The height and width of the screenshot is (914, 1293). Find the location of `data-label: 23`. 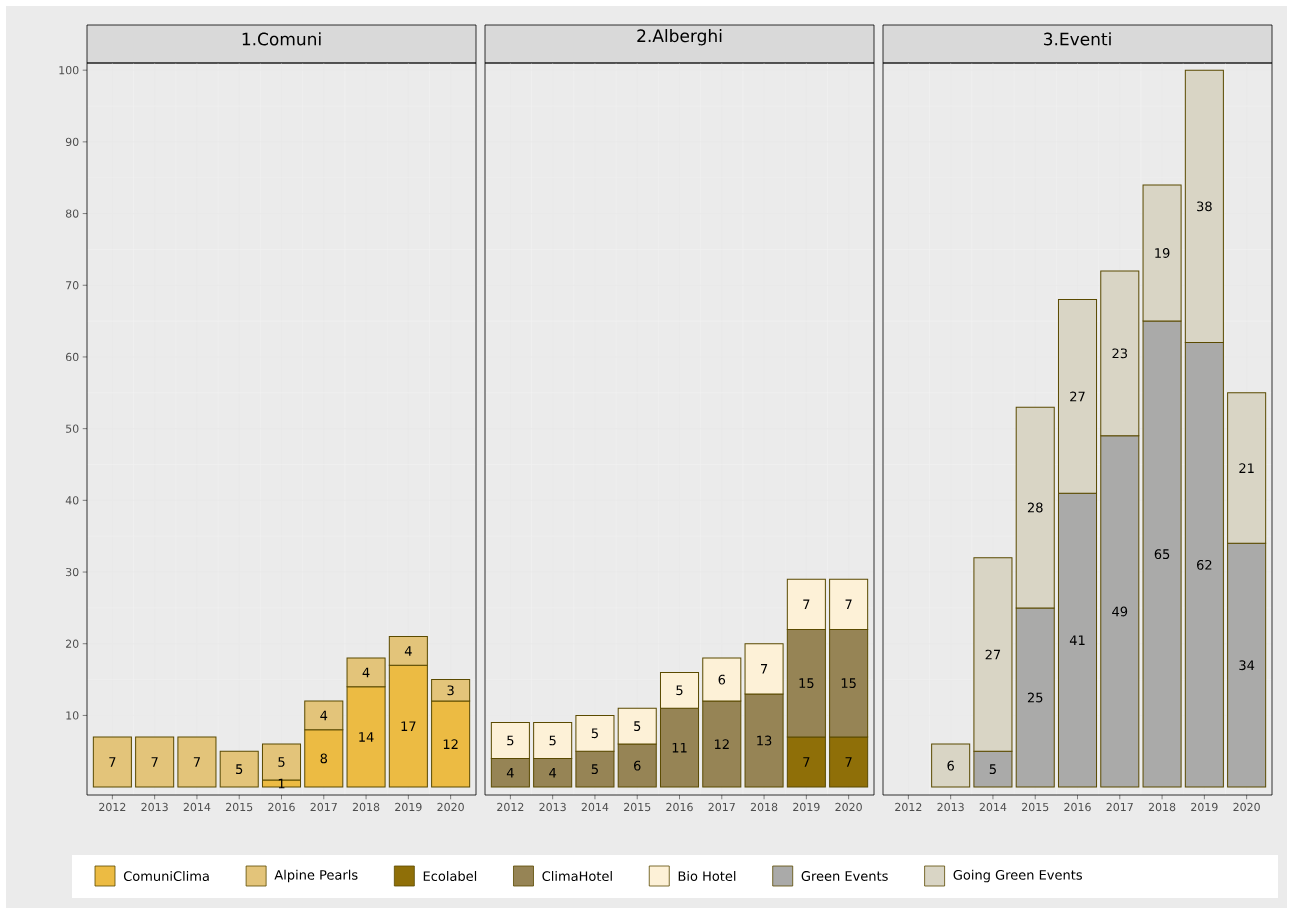

data-label: 23 is located at coordinates (1120, 353).